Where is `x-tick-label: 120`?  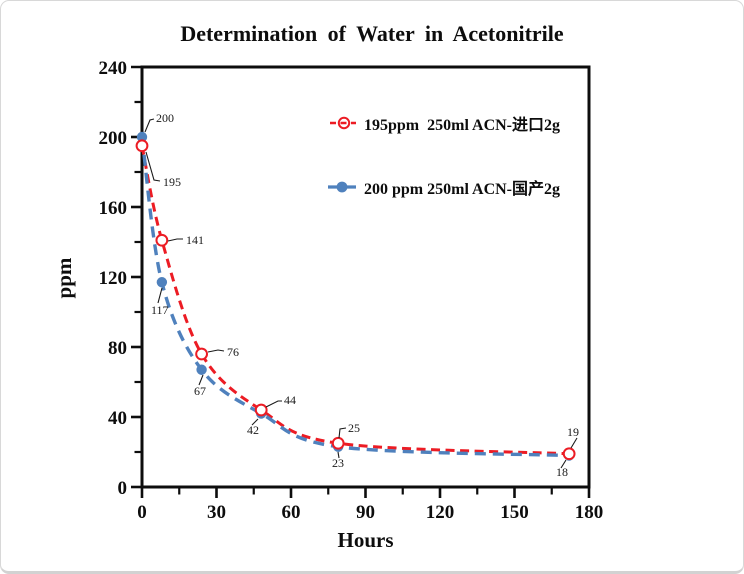
x-tick-label: 120 is located at coordinates (440, 512).